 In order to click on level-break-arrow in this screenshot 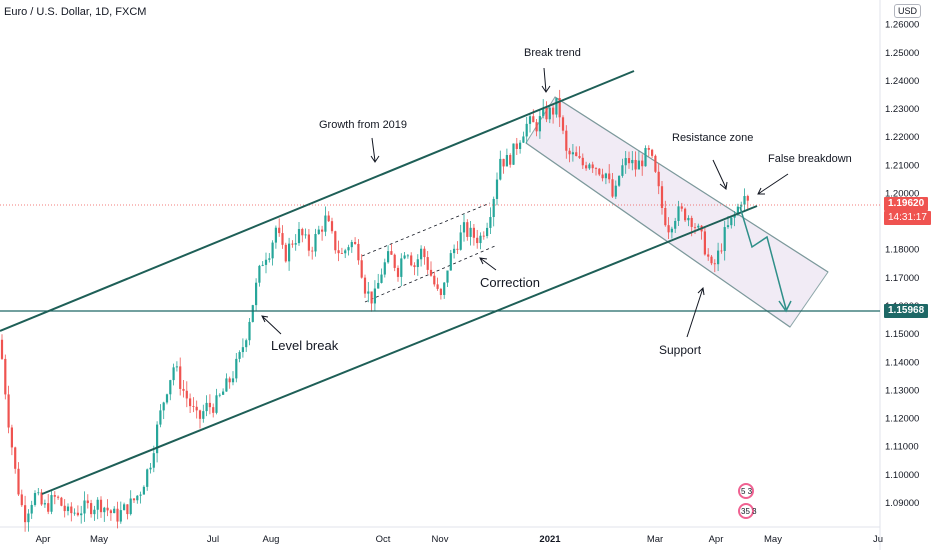, I will do `click(271, 325)`.